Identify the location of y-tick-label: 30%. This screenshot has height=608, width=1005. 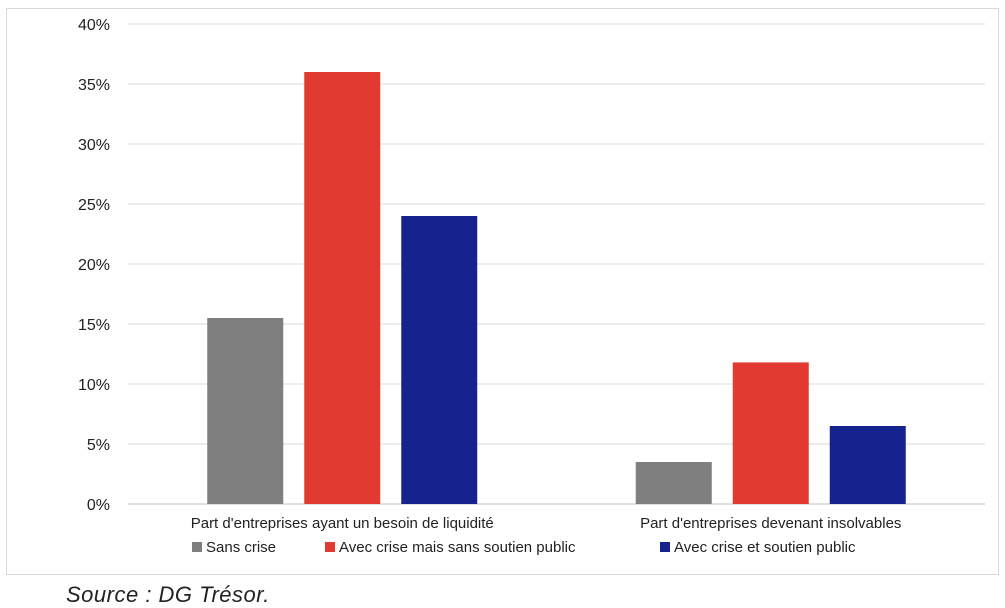
(94, 145).